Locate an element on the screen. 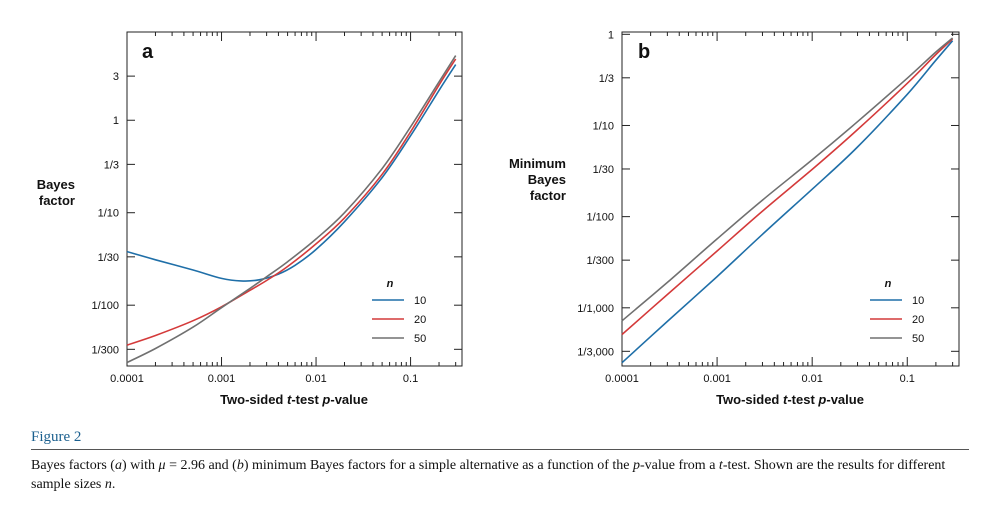 The height and width of the screenshot is (506, 1000). y-tick-label: 1/1,000 is located at coordinates (595, 309).